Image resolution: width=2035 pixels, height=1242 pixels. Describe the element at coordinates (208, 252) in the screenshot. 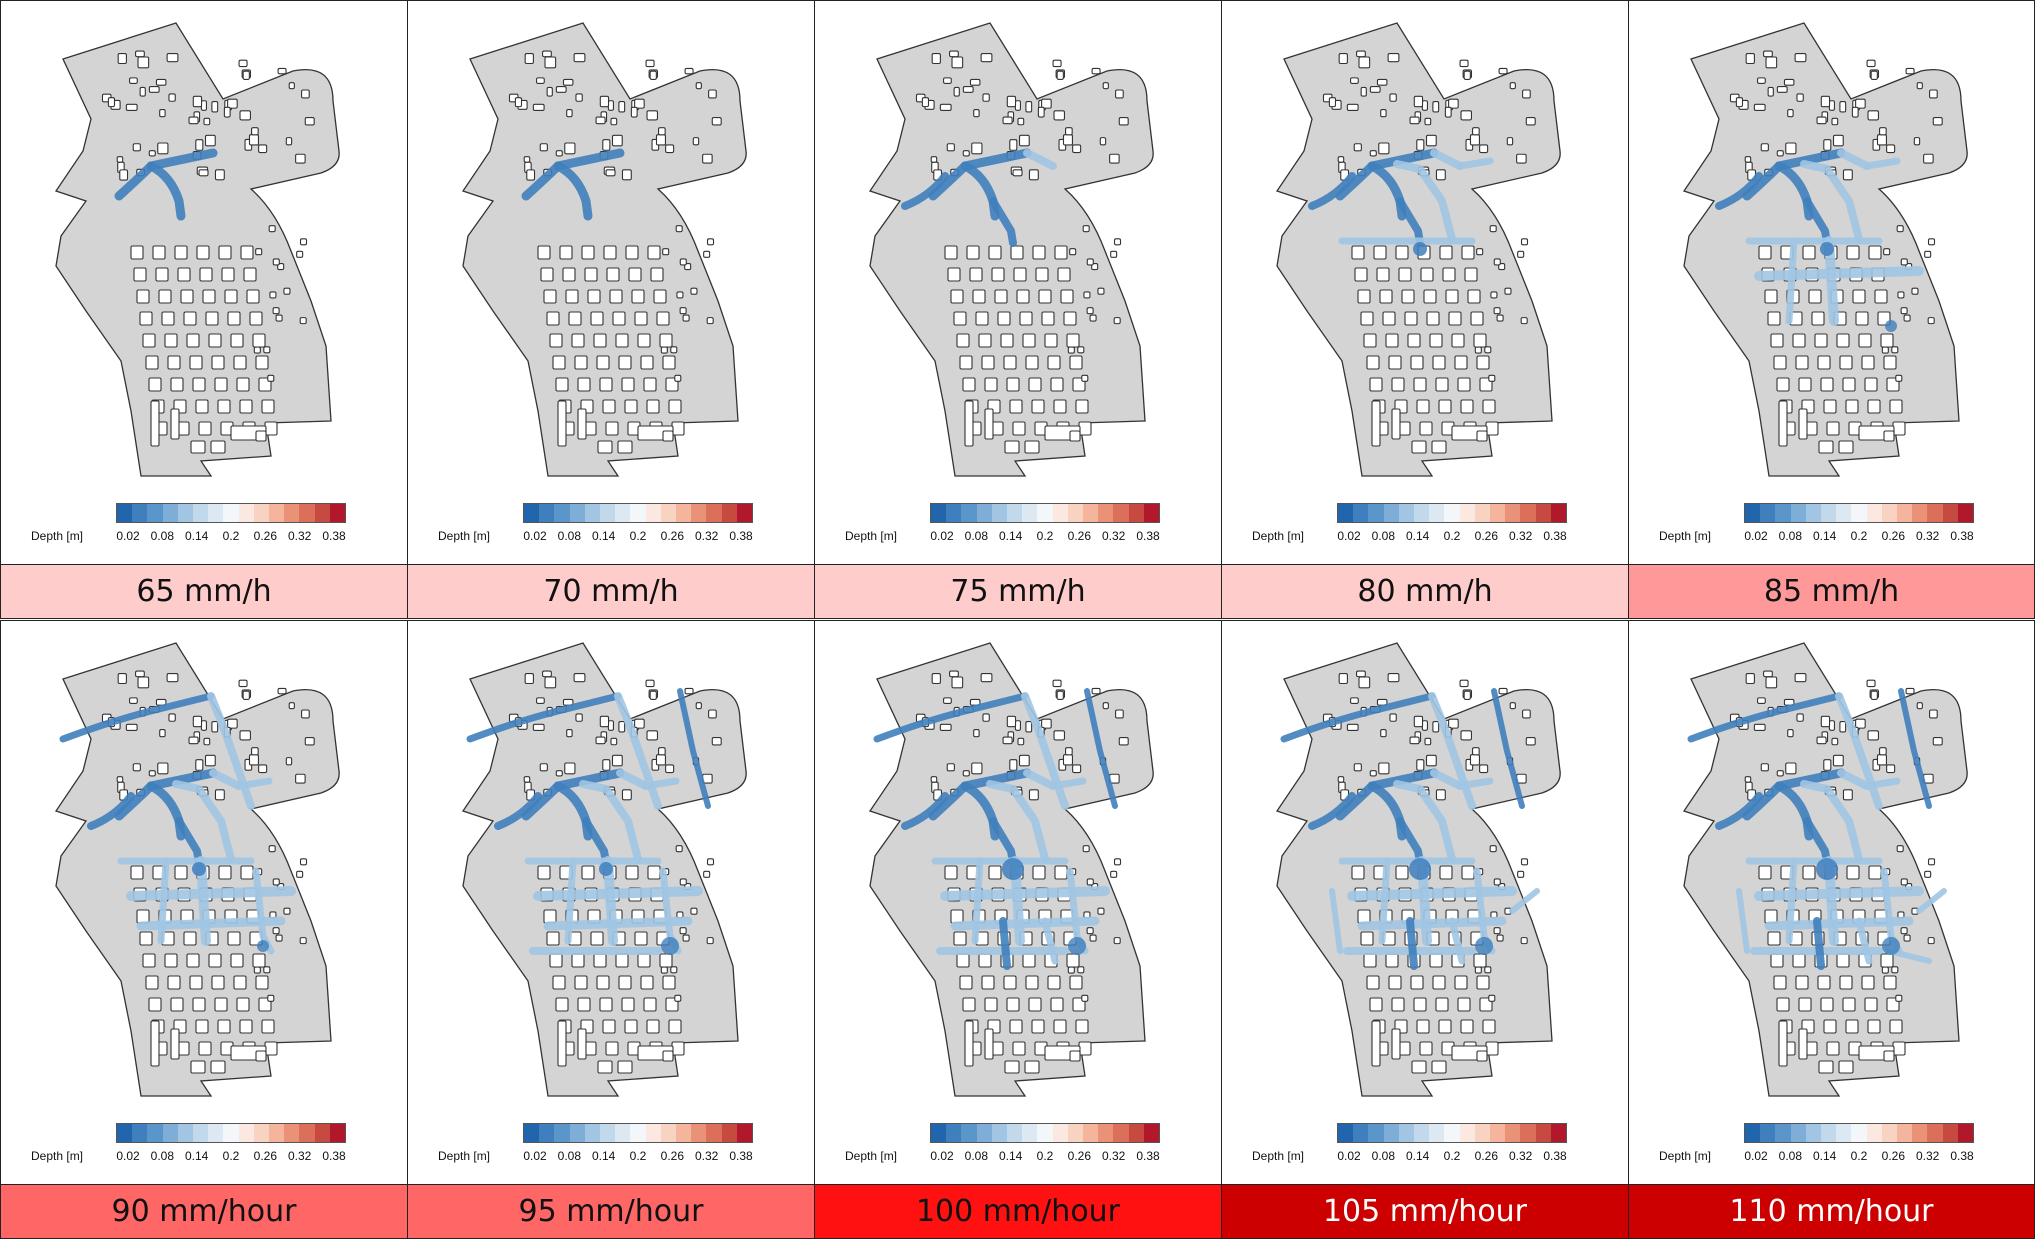

I see `building-footprints` at that location.